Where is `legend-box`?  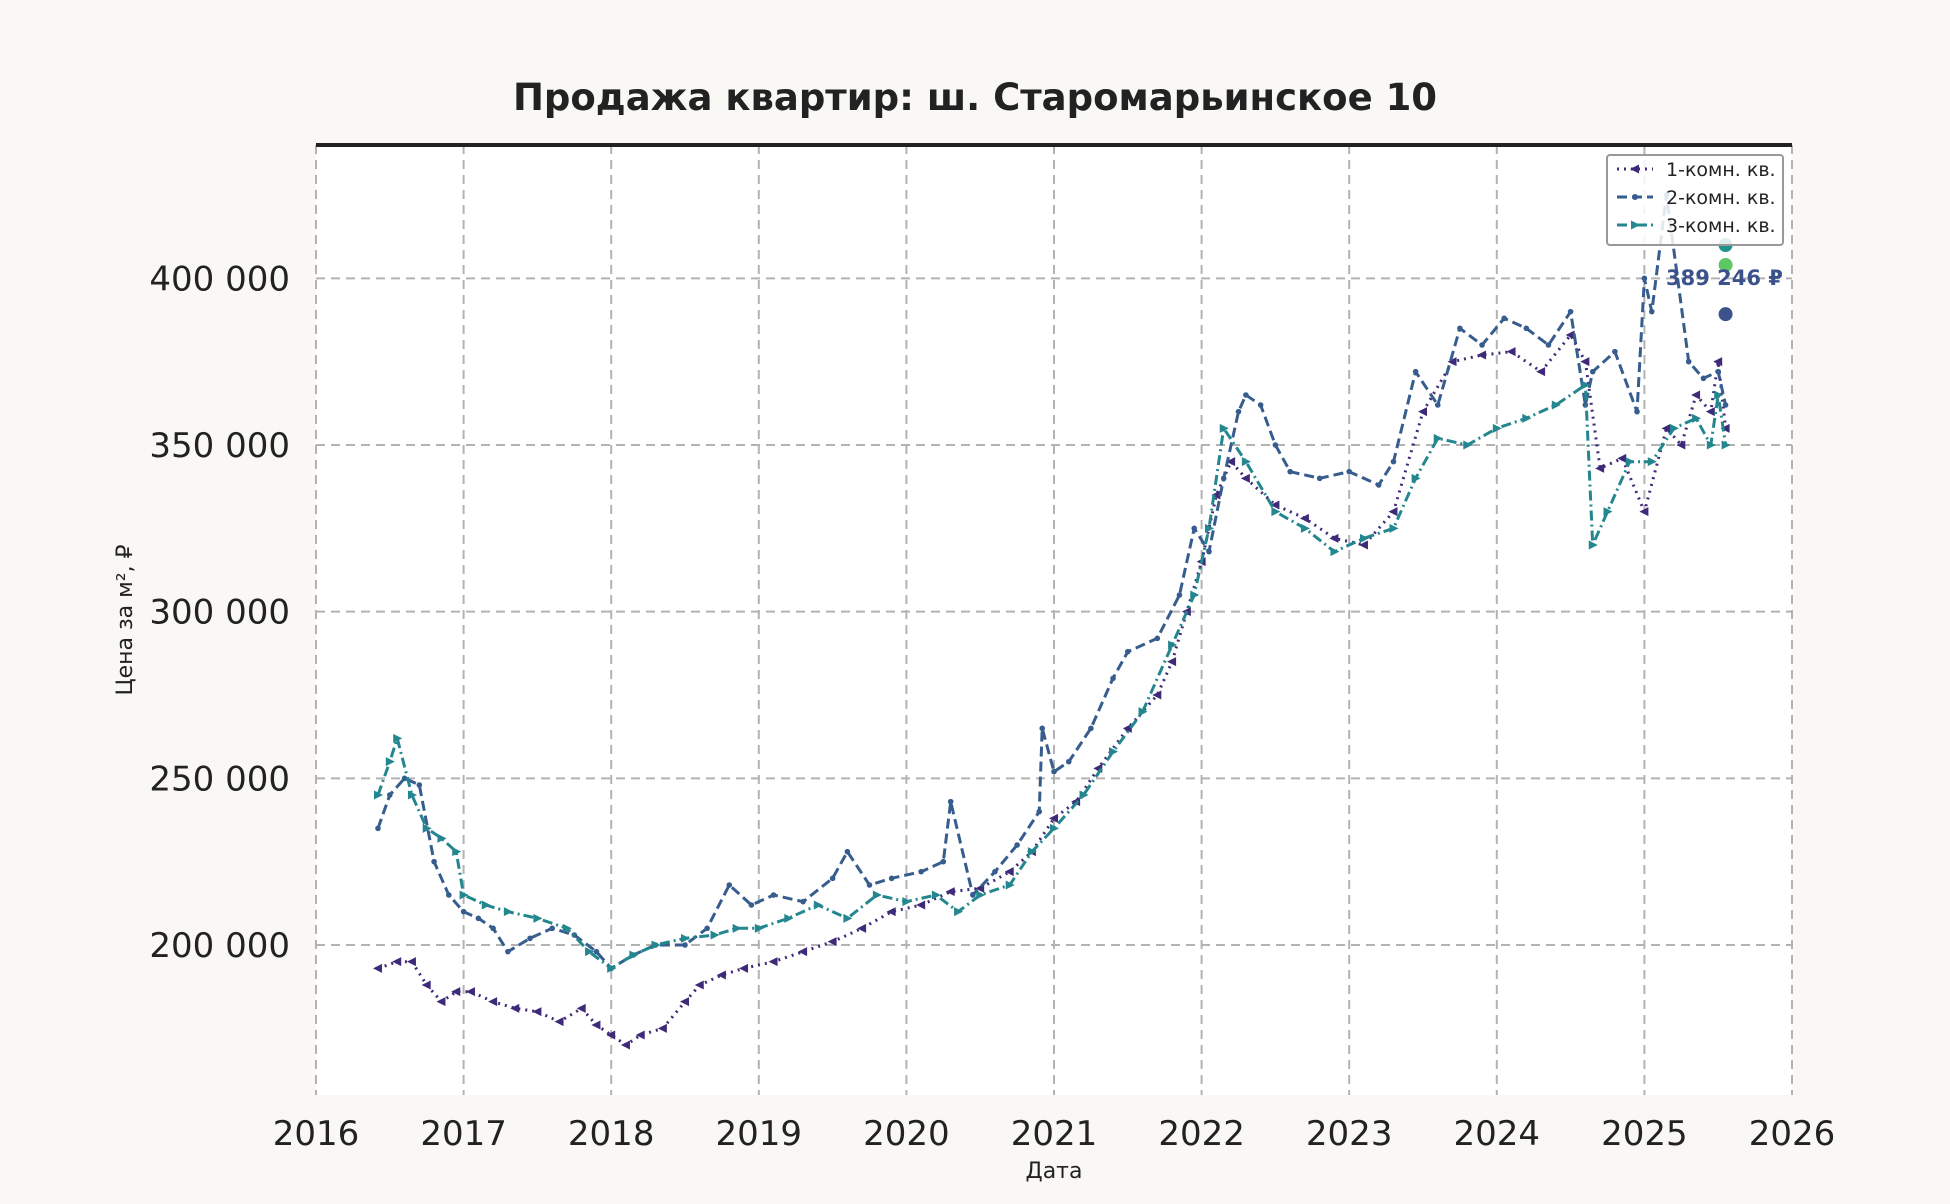
legend-box is located at coordinates (1695, 200).